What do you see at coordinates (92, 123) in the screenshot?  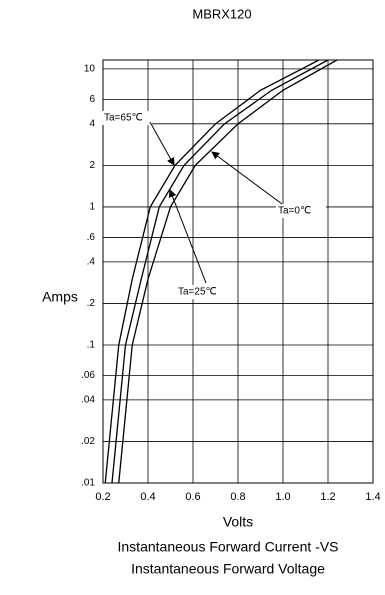 I see `y-tick-label: 4` at bounding box center [92, 123].